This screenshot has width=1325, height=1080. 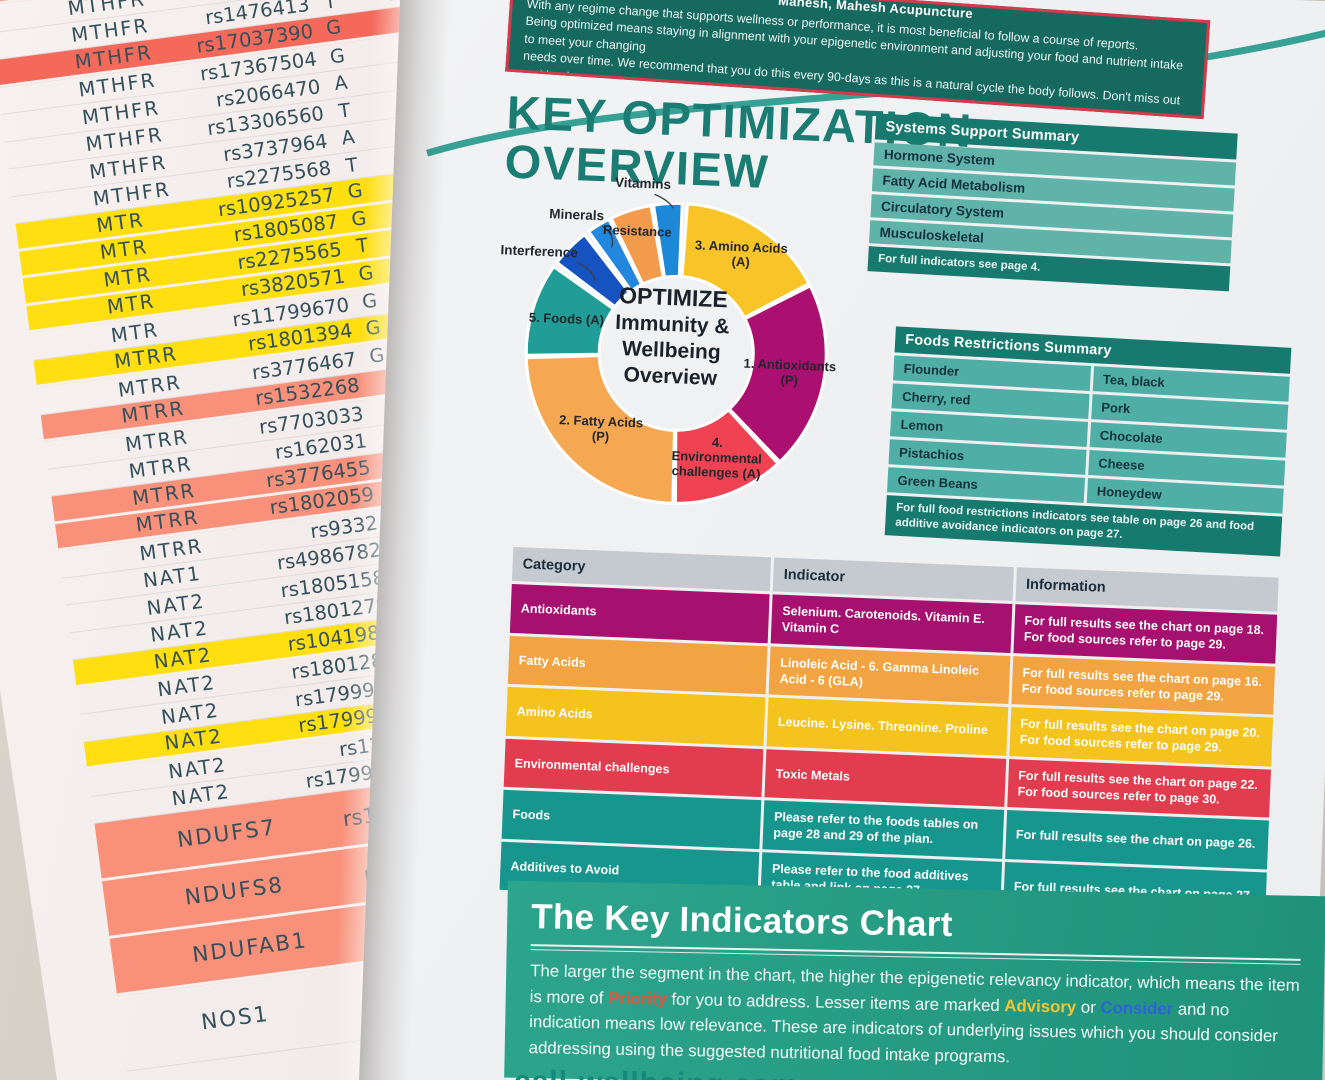 I want to click on category-cell: Environmental challenges, so click(x=633, y=768).